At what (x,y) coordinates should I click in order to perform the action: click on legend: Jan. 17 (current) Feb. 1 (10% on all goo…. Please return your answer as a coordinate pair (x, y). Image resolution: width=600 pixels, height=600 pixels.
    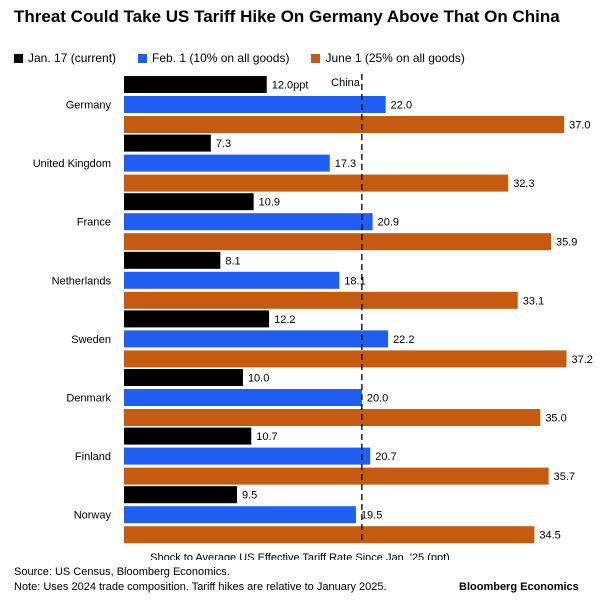
    Looking at the image, I should click on (250, 58).